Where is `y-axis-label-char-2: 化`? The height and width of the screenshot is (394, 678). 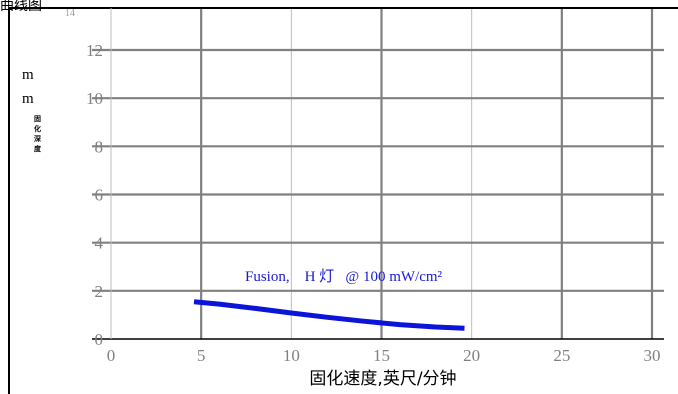
y-axis-label-char-2: 化 is located at coordinates (37, 128).